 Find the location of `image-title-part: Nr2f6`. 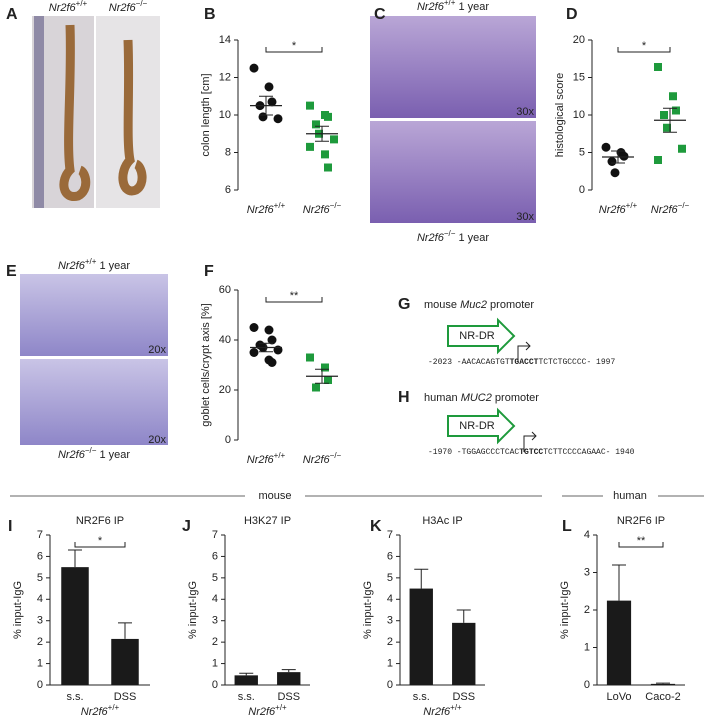

image-title-part: Nr2f6 is located at coordinates (72, 266).